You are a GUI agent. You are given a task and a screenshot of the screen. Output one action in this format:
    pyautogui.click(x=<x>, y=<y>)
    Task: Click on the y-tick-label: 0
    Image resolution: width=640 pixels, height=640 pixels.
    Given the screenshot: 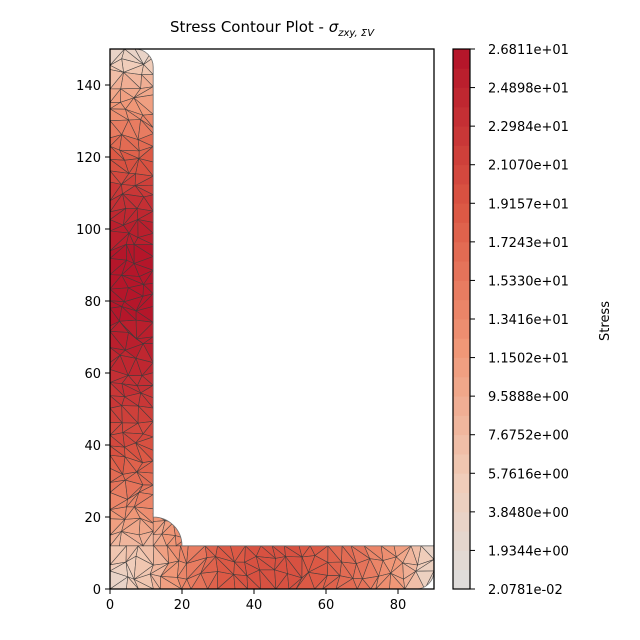 What is the action you would take?
    pyautogui.click(x=97, y=590)
    